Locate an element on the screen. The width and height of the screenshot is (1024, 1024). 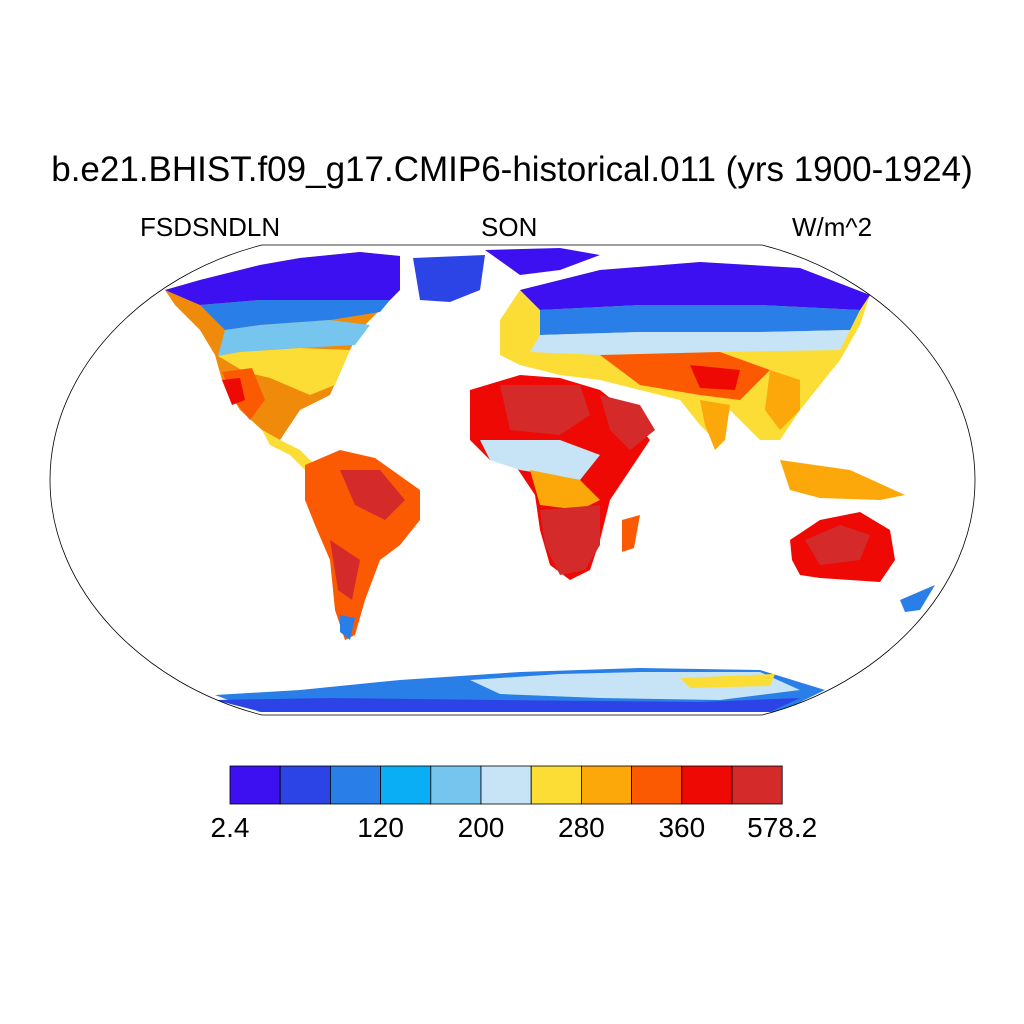
units-label: W/m^2 is located at coordinates (832, 227).